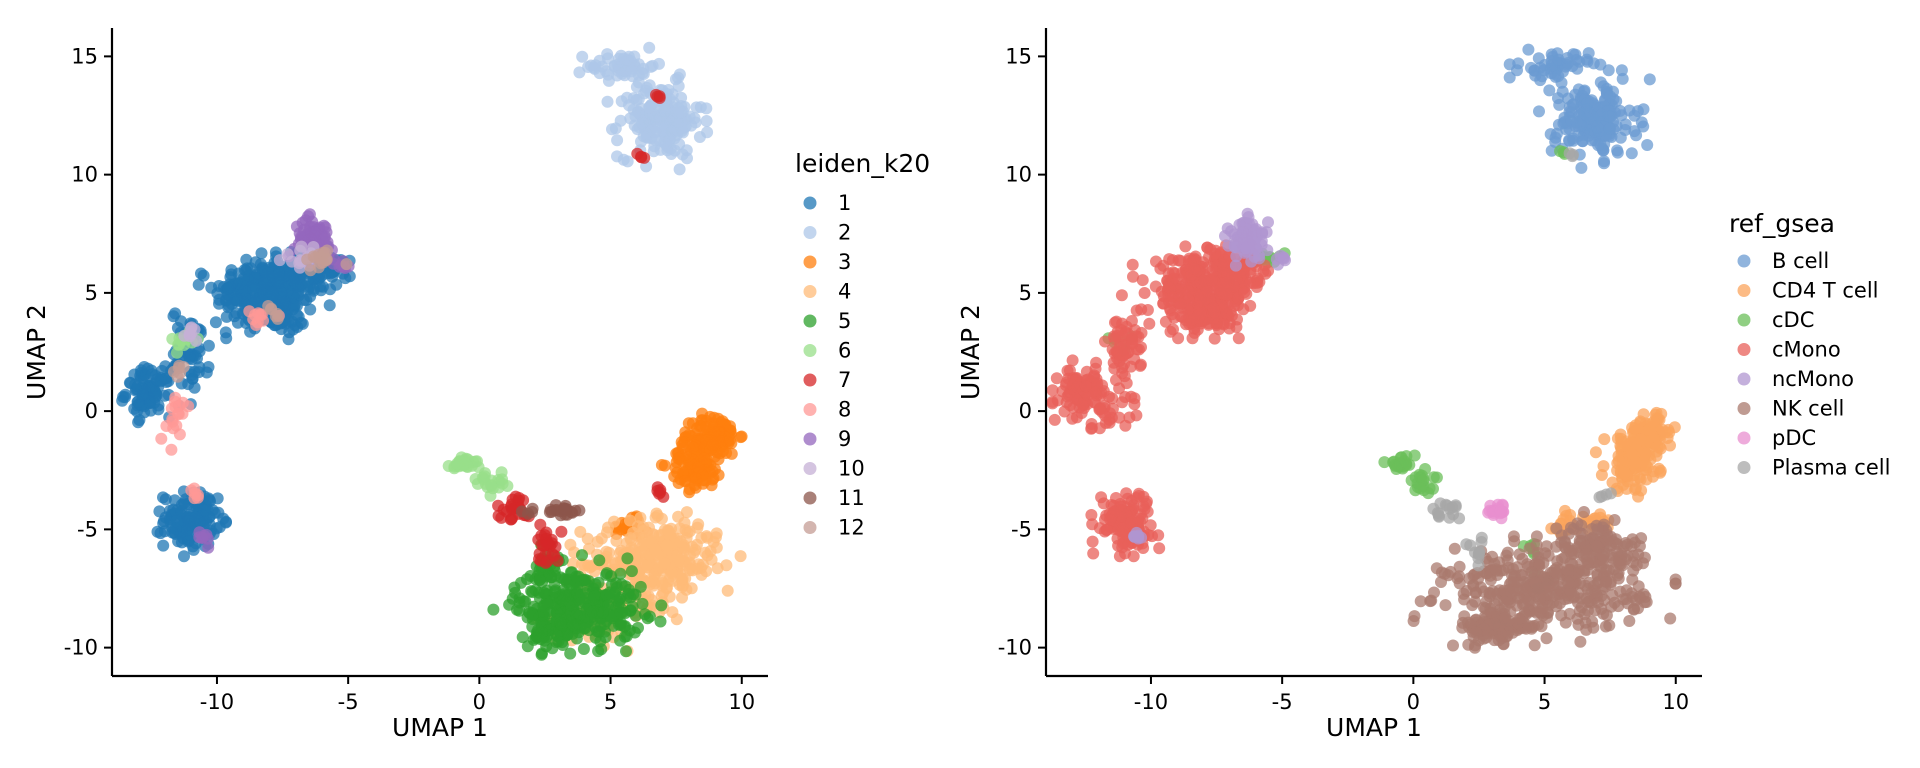  What do you see at coordinates (827, 203) in the screenshot?
I see `legend-item: 1` at bounding box center [827, 203].